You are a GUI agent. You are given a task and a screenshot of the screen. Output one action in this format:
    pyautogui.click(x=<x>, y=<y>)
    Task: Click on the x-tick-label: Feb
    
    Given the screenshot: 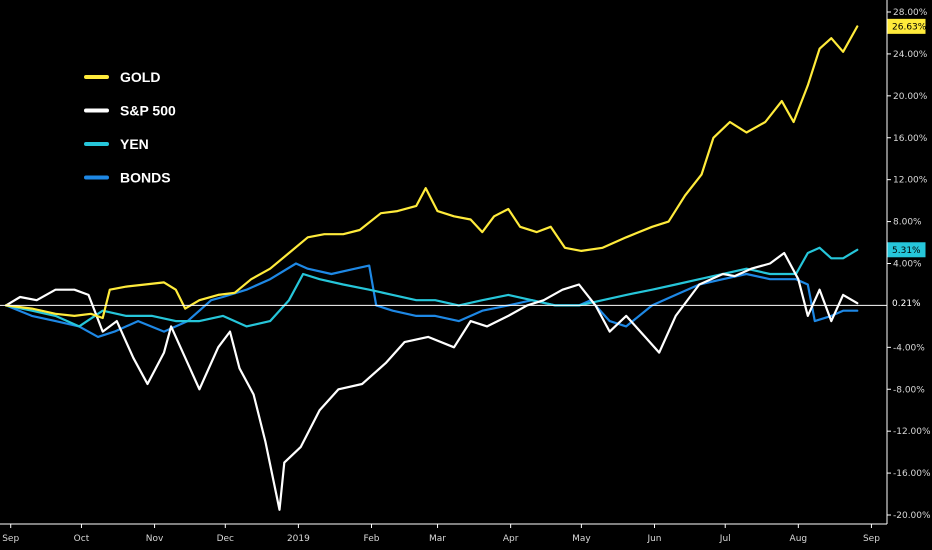 What is the action you would take?
    pyautogui.click(x=372, y=539)
    